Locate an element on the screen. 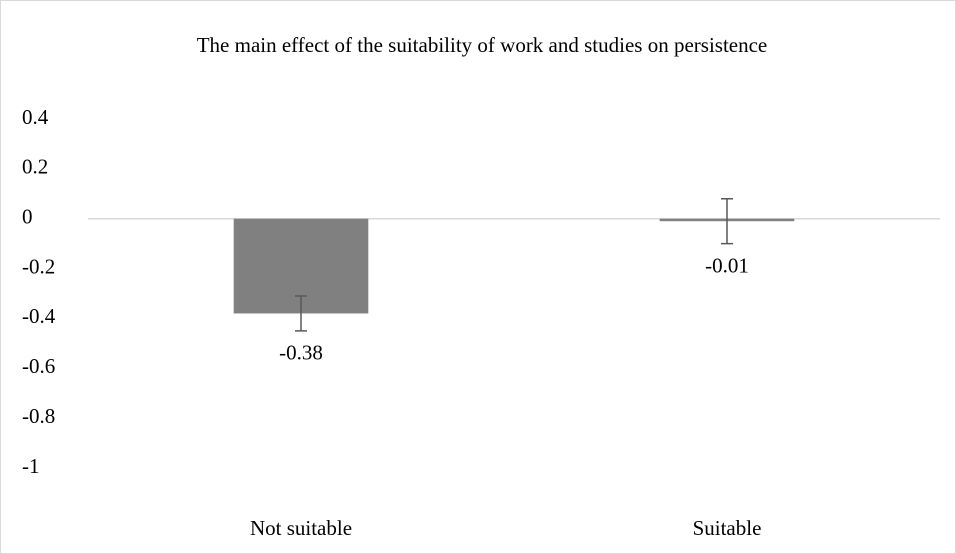 The image size is (956, 554). y-tick-label: -0.6 is located at coordinates (38, 366).